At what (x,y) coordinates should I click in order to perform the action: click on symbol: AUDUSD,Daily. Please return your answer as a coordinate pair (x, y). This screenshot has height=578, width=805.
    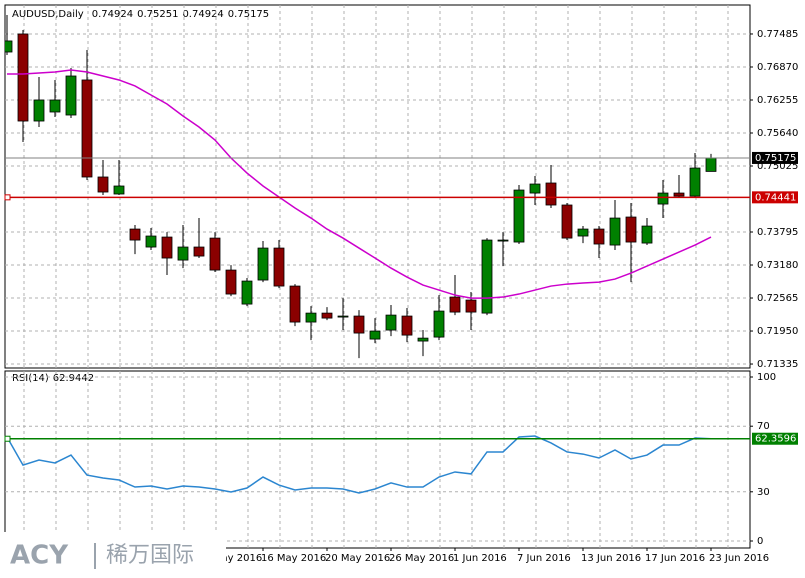
    Looking at the image, I should click on (48, 14).